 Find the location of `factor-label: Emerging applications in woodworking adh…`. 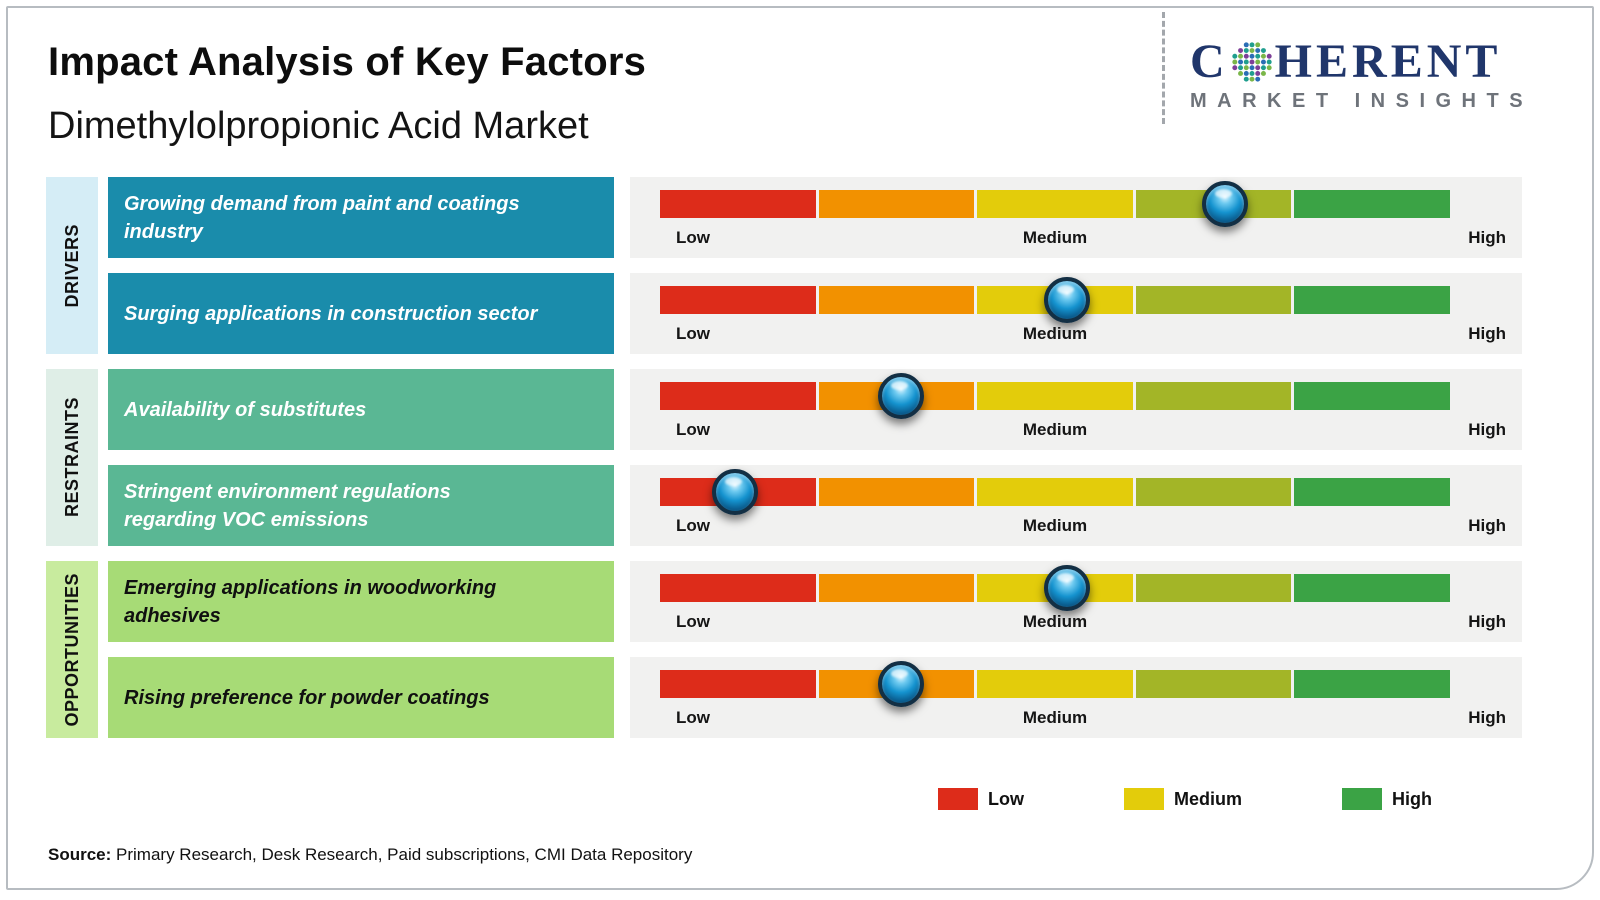

factor-label: Emerging applications in woodworking adh… is located at coordinates (361, 601).